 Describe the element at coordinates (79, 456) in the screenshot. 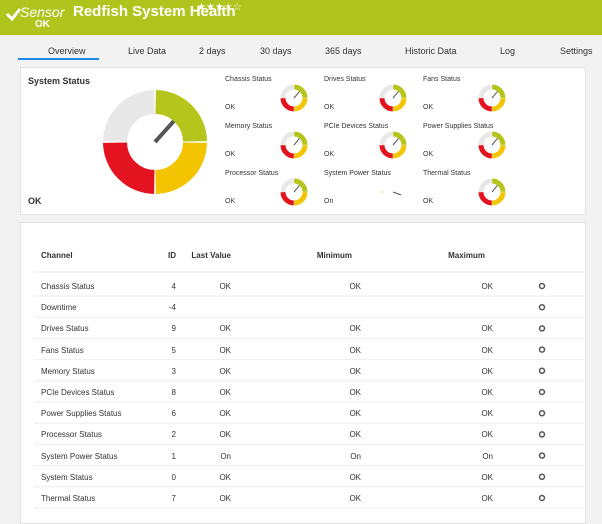

I see `channel-name: System Power Status` at that location.